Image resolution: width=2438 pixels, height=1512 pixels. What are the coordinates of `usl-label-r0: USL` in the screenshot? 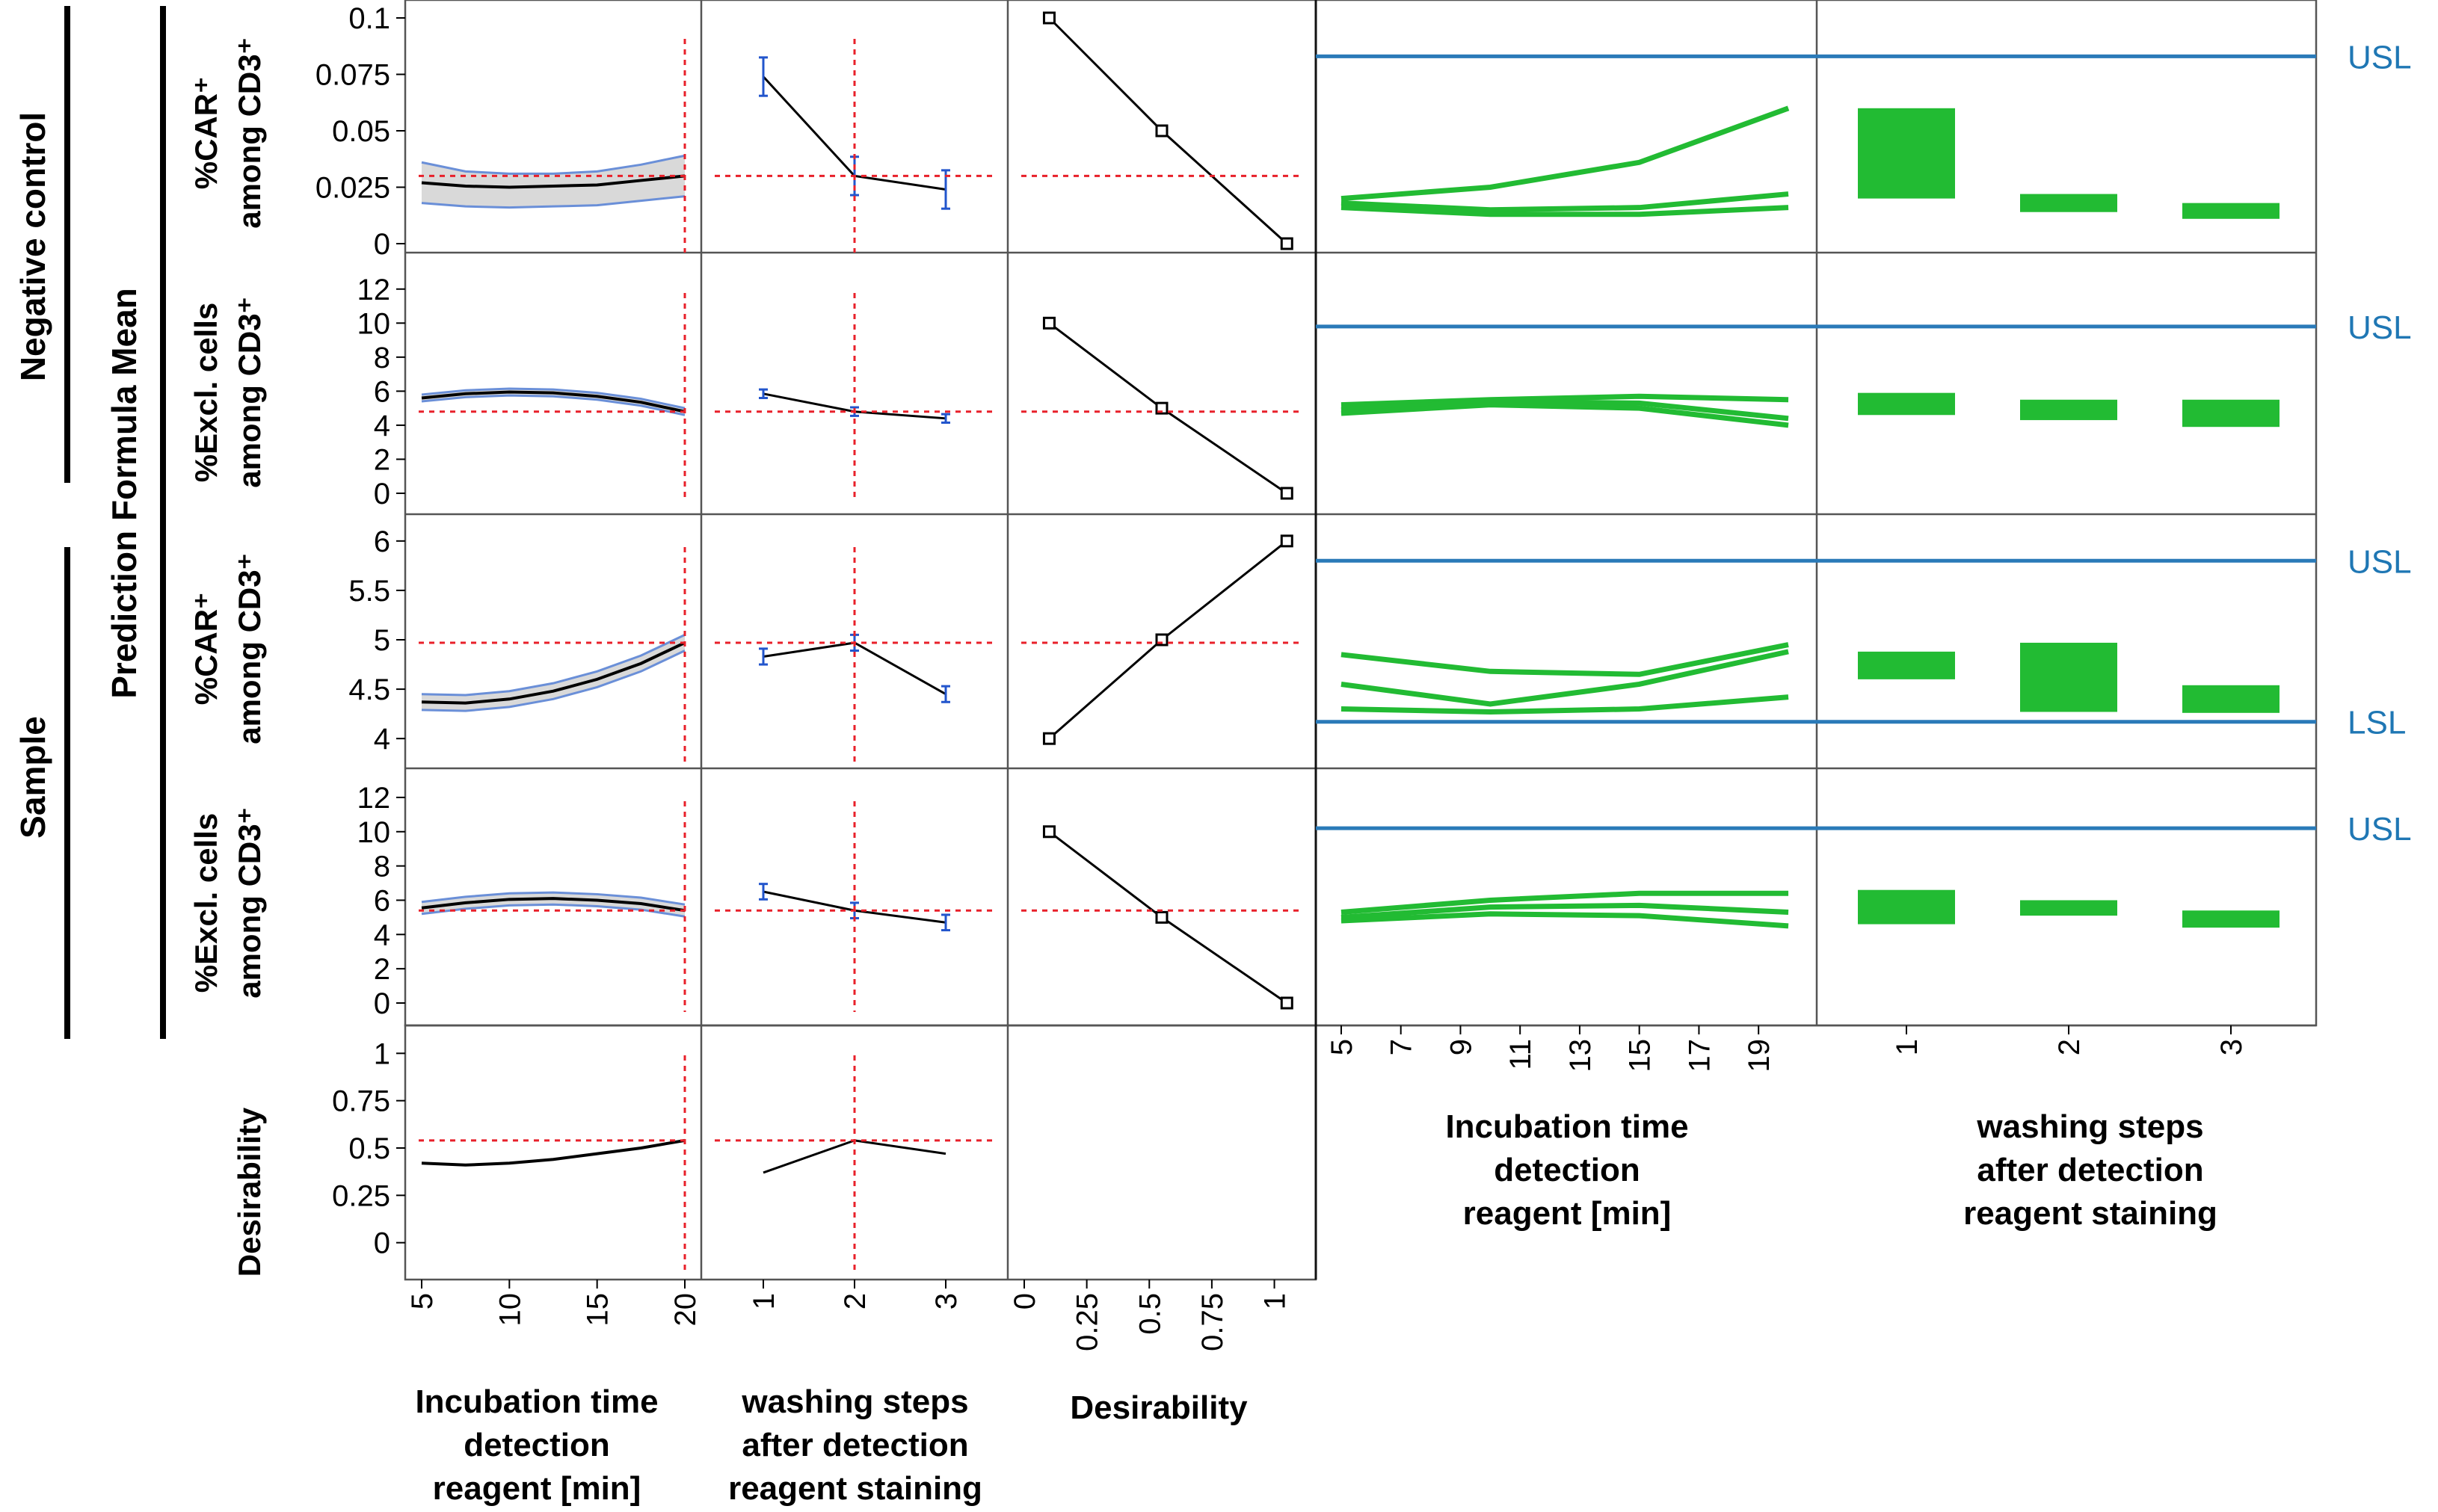 It's located at (2380, 57).